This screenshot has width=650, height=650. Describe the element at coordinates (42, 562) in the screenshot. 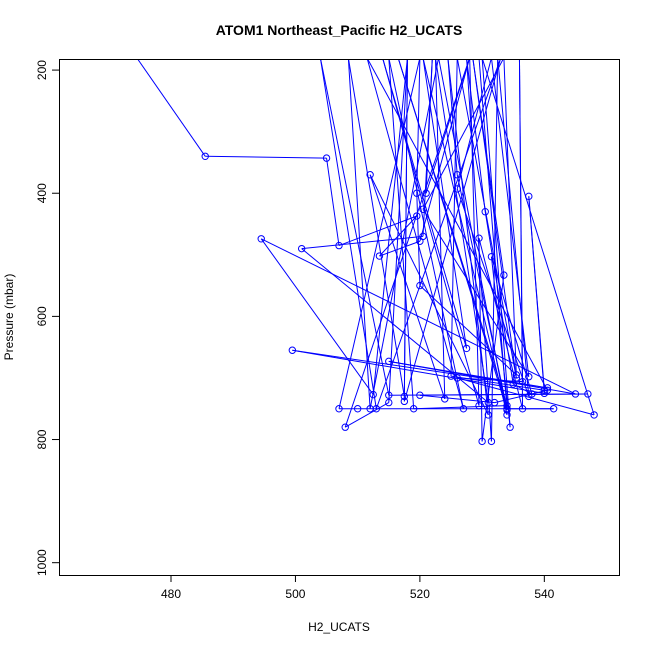

I see `y-tick-label: 1000` at that location.